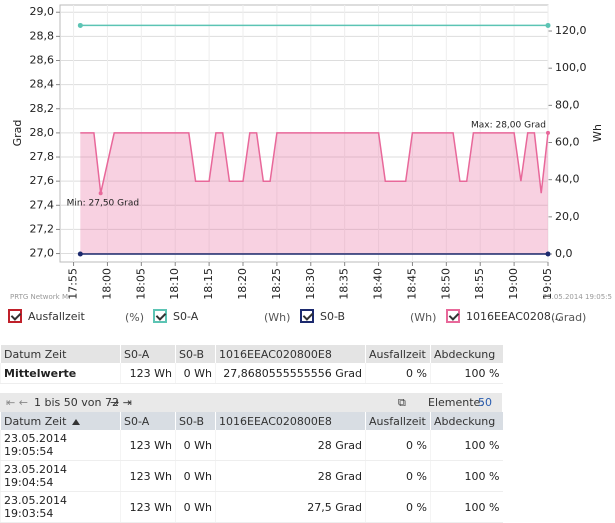 This screenshot has height=523, width=615. What do you see at coordinates (103, 204) in the screenshot?
I see `annotation: Min: 27,50 Grad` at bounding box center [103, 204].